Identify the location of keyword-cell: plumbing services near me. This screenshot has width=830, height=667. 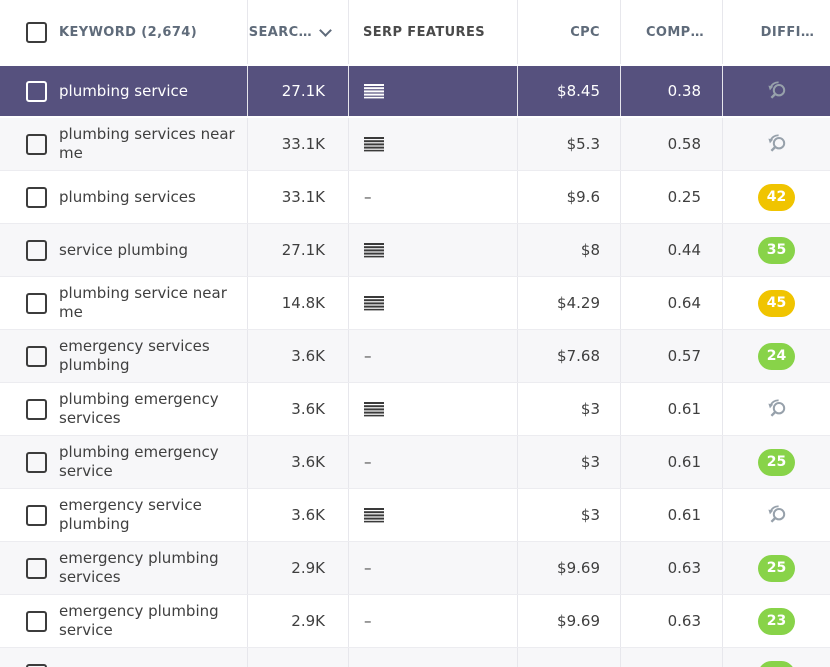
(151, 144).